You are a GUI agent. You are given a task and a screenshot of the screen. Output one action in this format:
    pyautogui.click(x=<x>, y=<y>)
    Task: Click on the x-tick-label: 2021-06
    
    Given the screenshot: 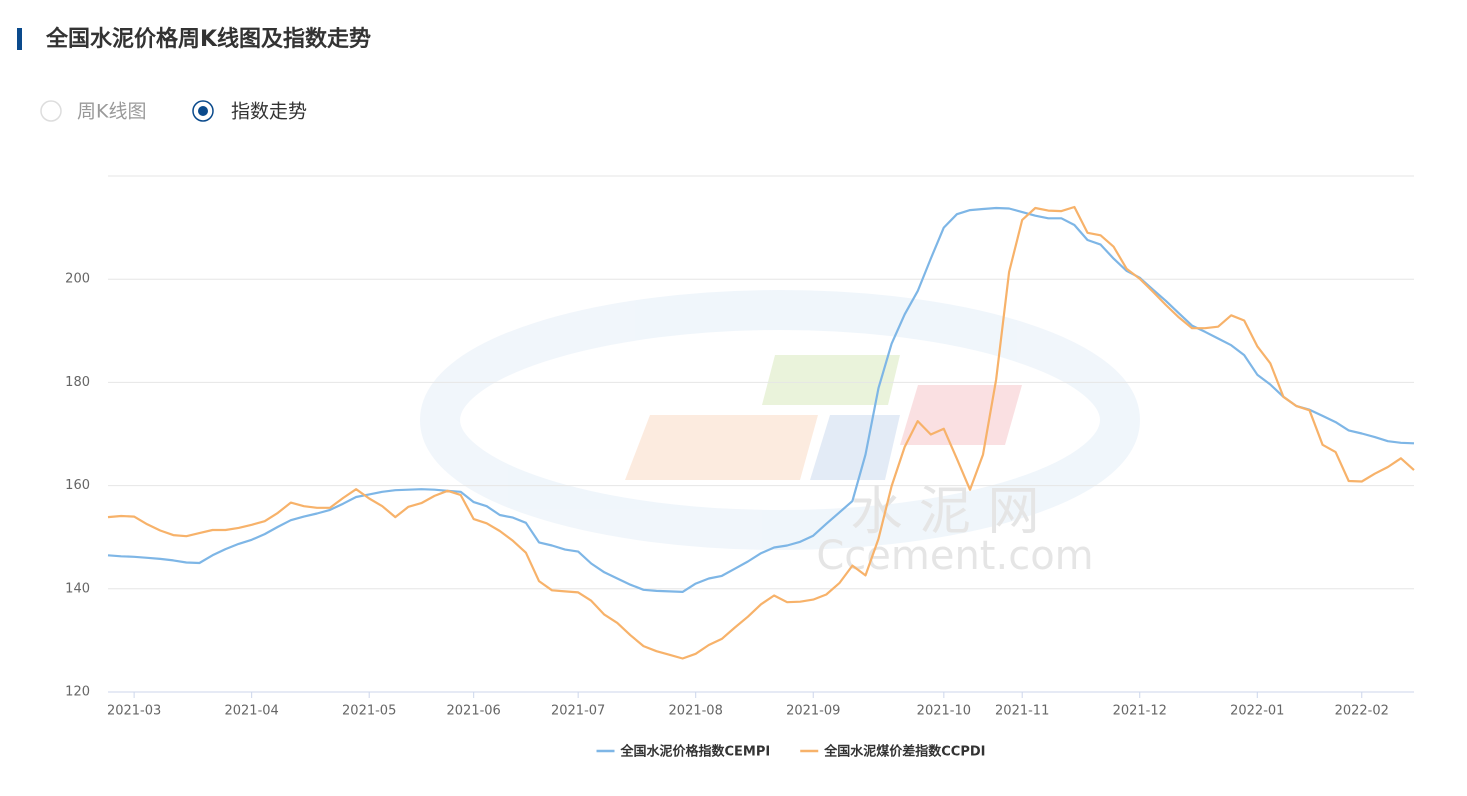 What is the action you would take?
    pyautogui.click(x=474, y=711)
    